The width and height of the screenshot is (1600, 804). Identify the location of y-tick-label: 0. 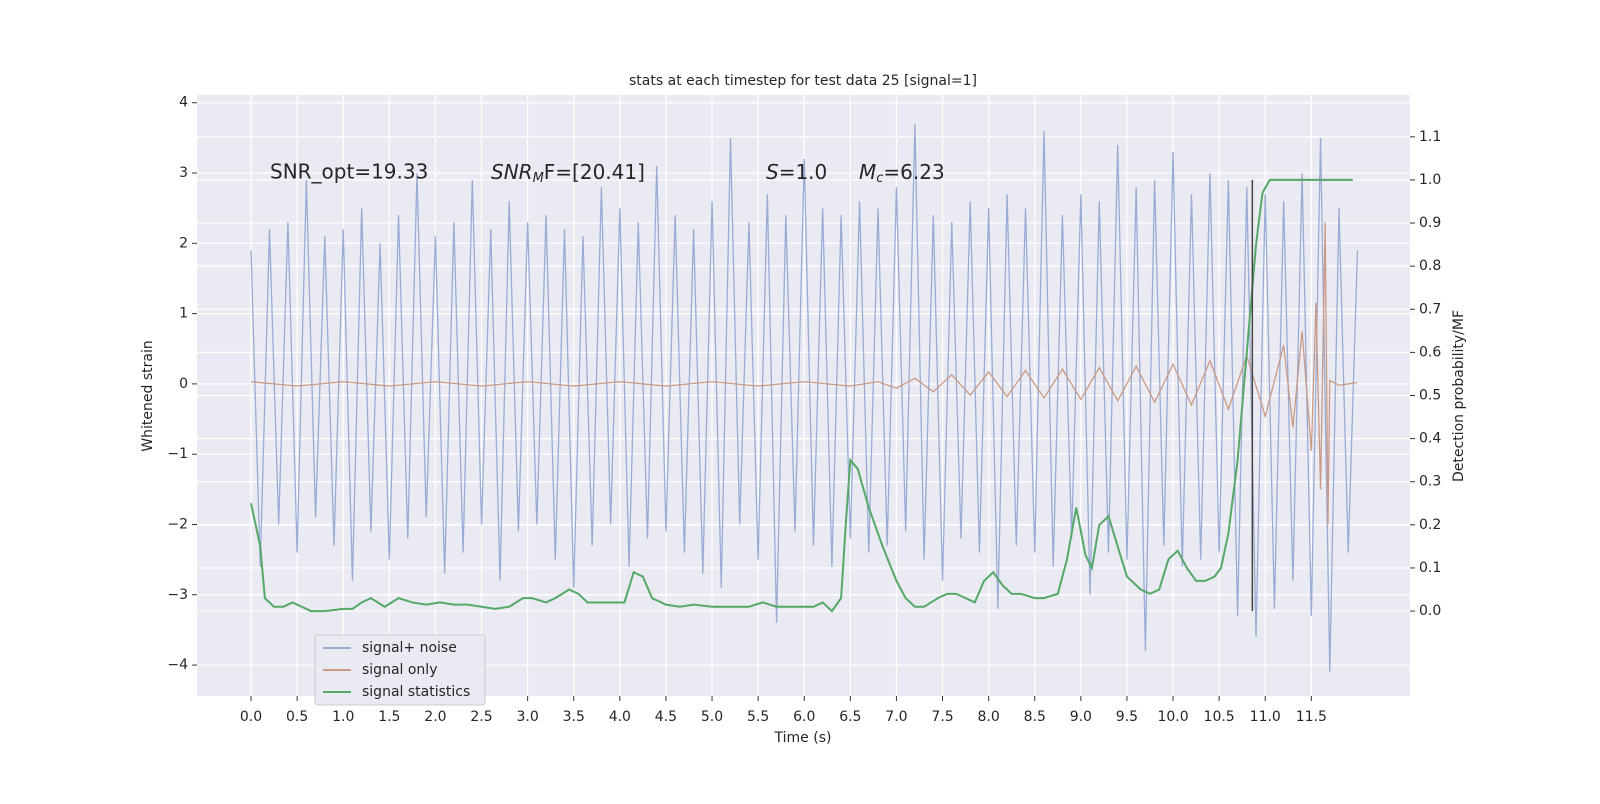
(183, 384).